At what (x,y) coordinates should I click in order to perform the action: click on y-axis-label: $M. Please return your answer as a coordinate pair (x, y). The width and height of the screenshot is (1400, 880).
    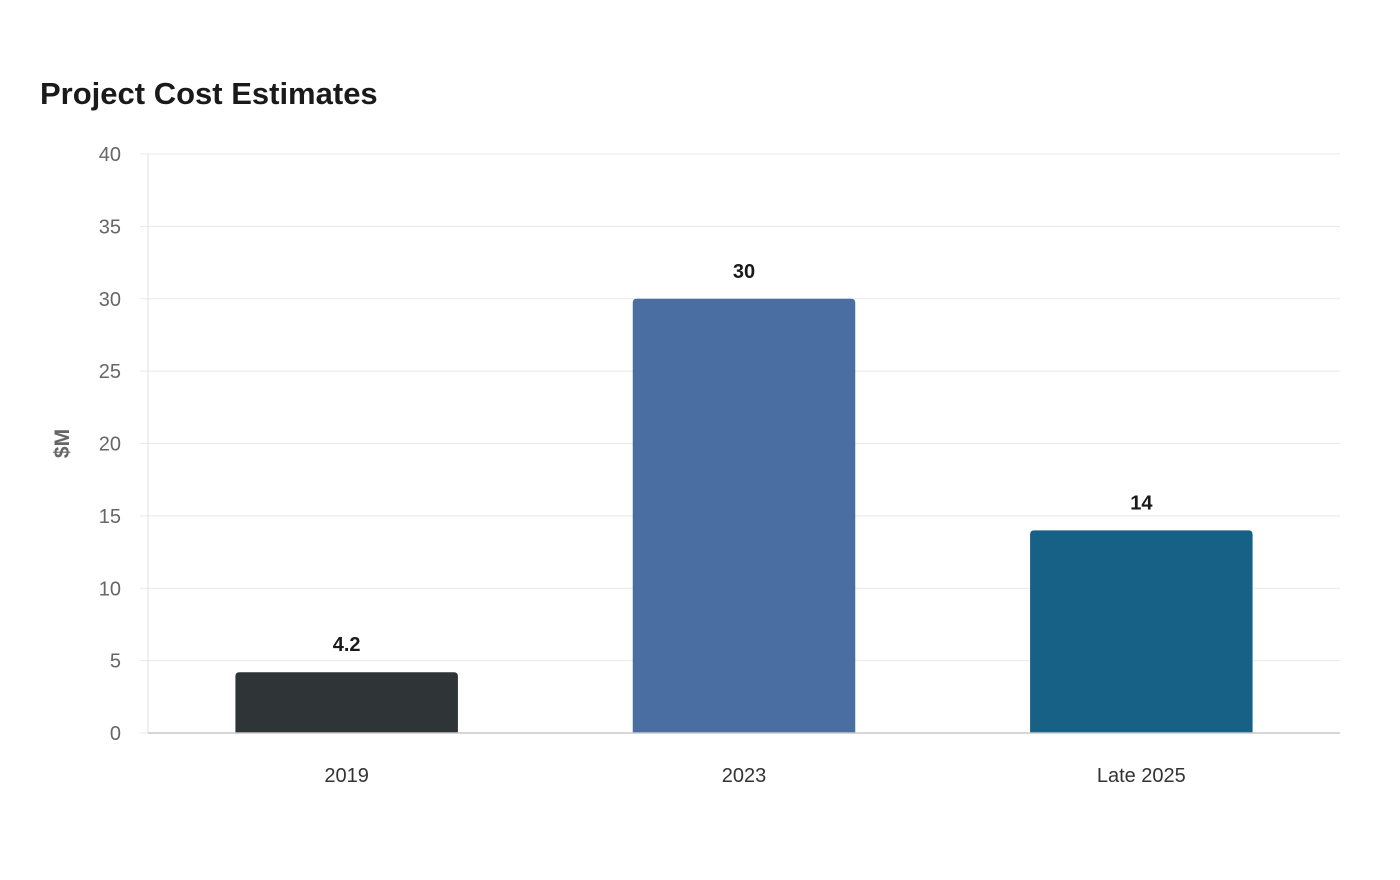
    Looking at the image, I should click on (62, 443).